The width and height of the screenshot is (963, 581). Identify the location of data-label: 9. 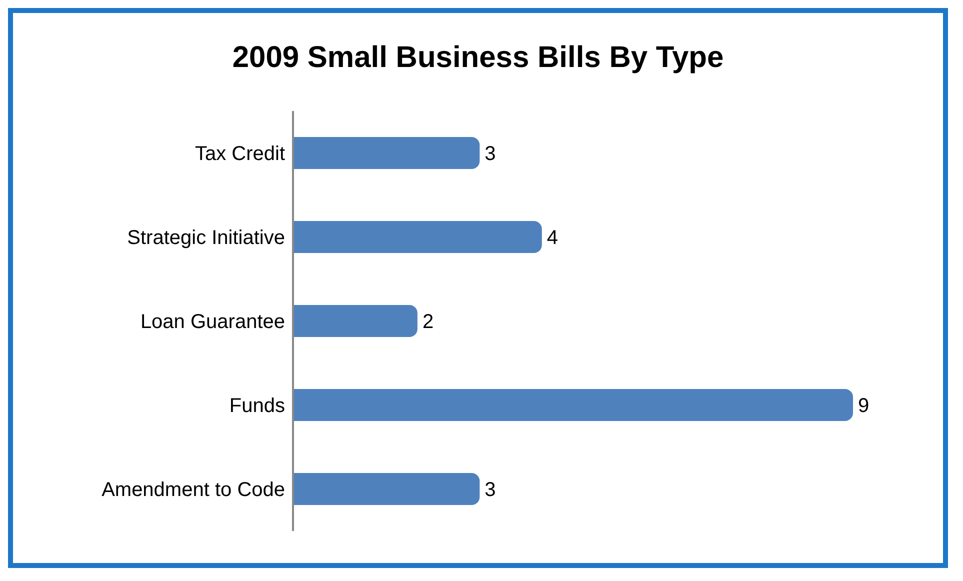
(864, 406).